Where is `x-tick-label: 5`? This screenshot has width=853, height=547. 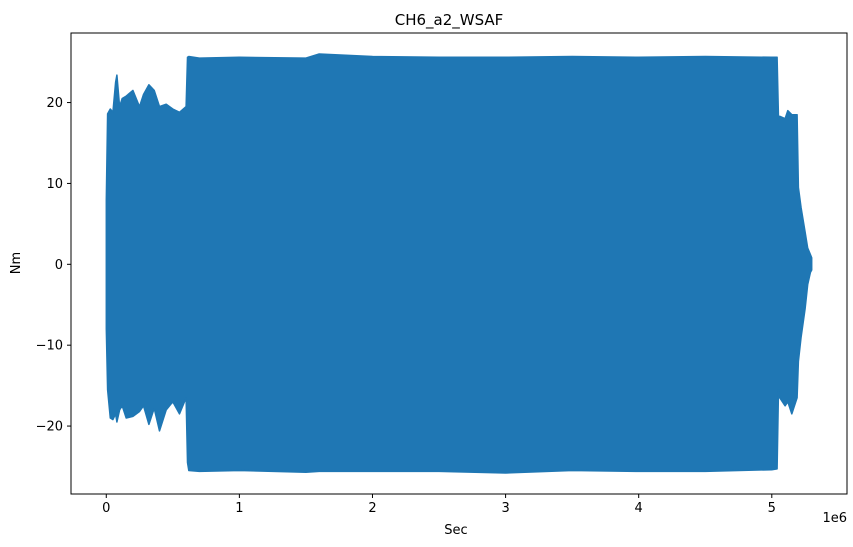
x-tick-label: 5 is located at coordinates (772, 508).